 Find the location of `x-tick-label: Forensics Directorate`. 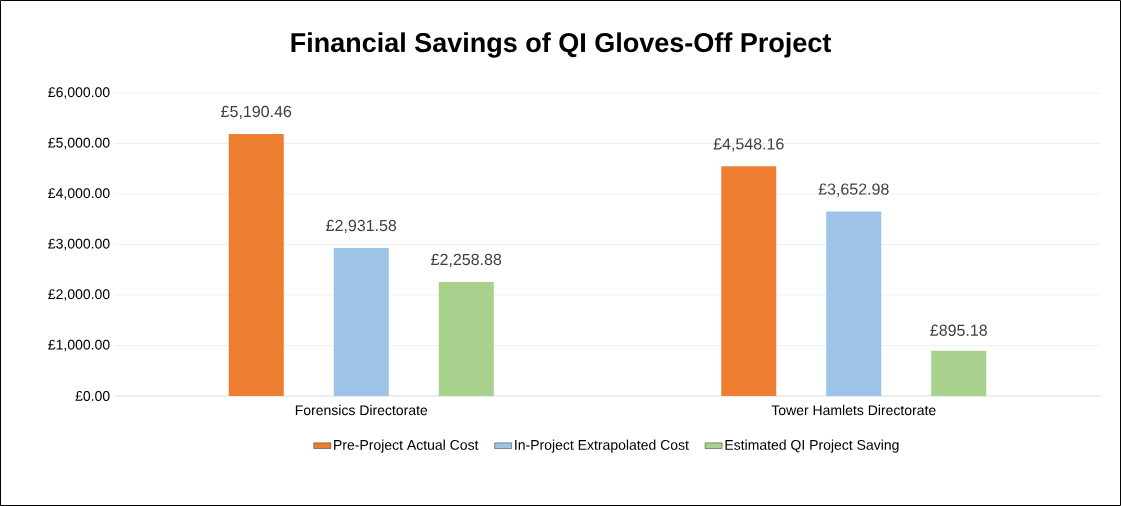

x-tick-label: Forensics Directorate is located at coordinates (361, 410).